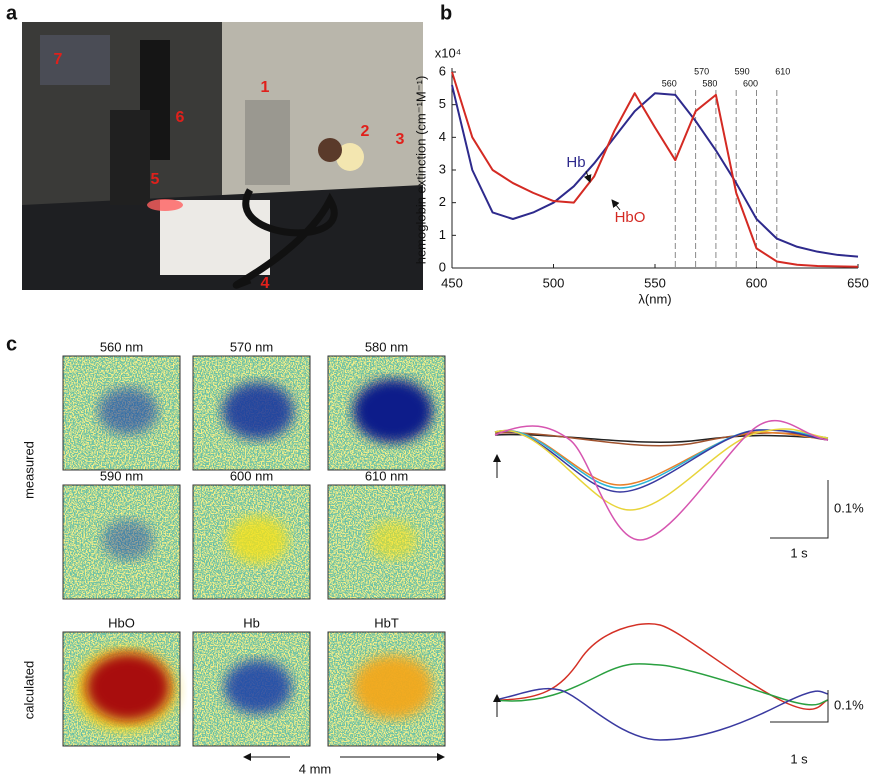  Describe the element at coordinates (782, 71) in the screenshot. I see `wavelength-marker-label: 610` at that location.